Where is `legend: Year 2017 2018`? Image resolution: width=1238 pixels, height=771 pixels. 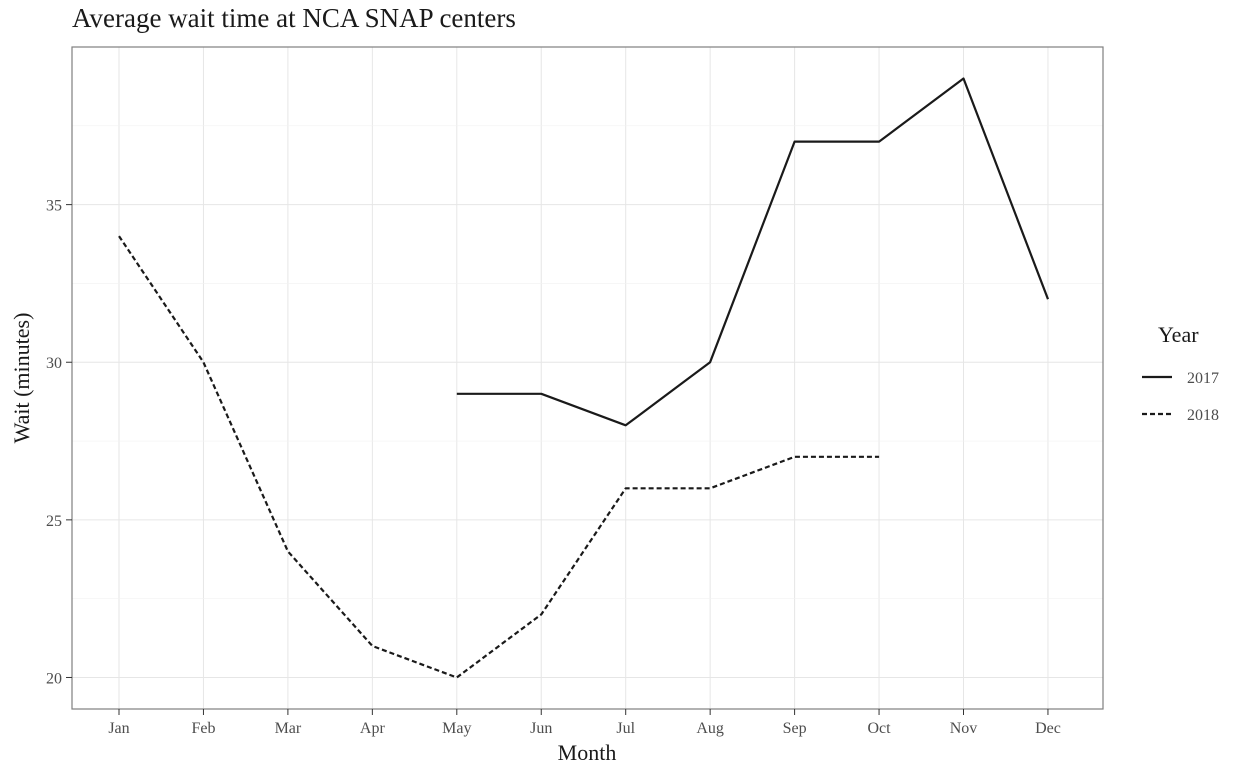
legend: Year 2017 2018 is located at coordinates (1180, 373).